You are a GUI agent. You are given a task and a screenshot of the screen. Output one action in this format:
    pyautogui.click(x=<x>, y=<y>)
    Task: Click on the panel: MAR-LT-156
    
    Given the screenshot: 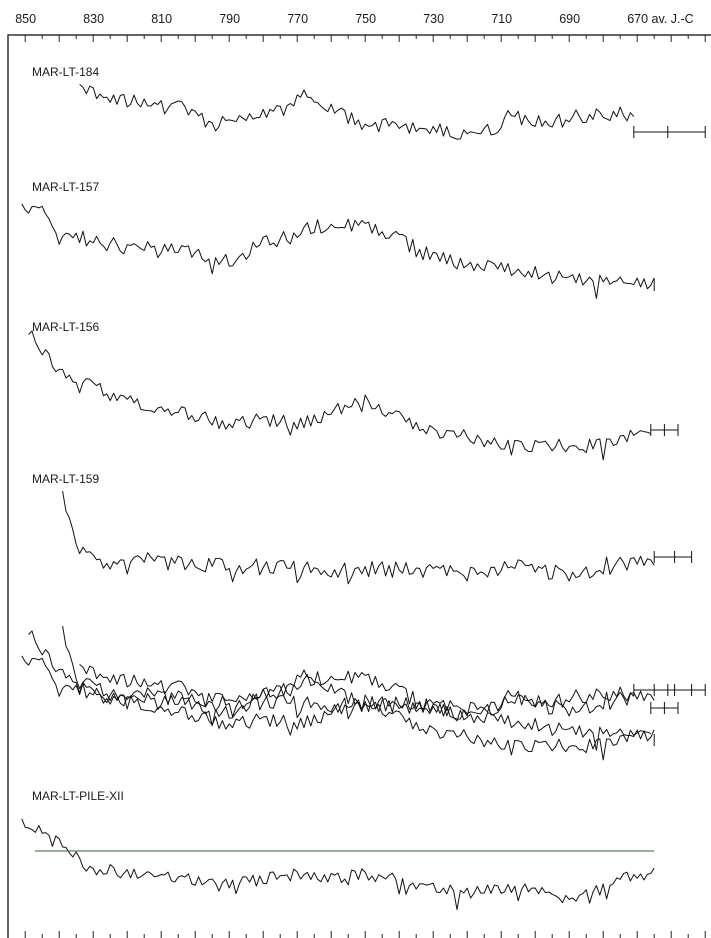 What is the action you would take?
    pyautogui.click(x=353, y=390)
    